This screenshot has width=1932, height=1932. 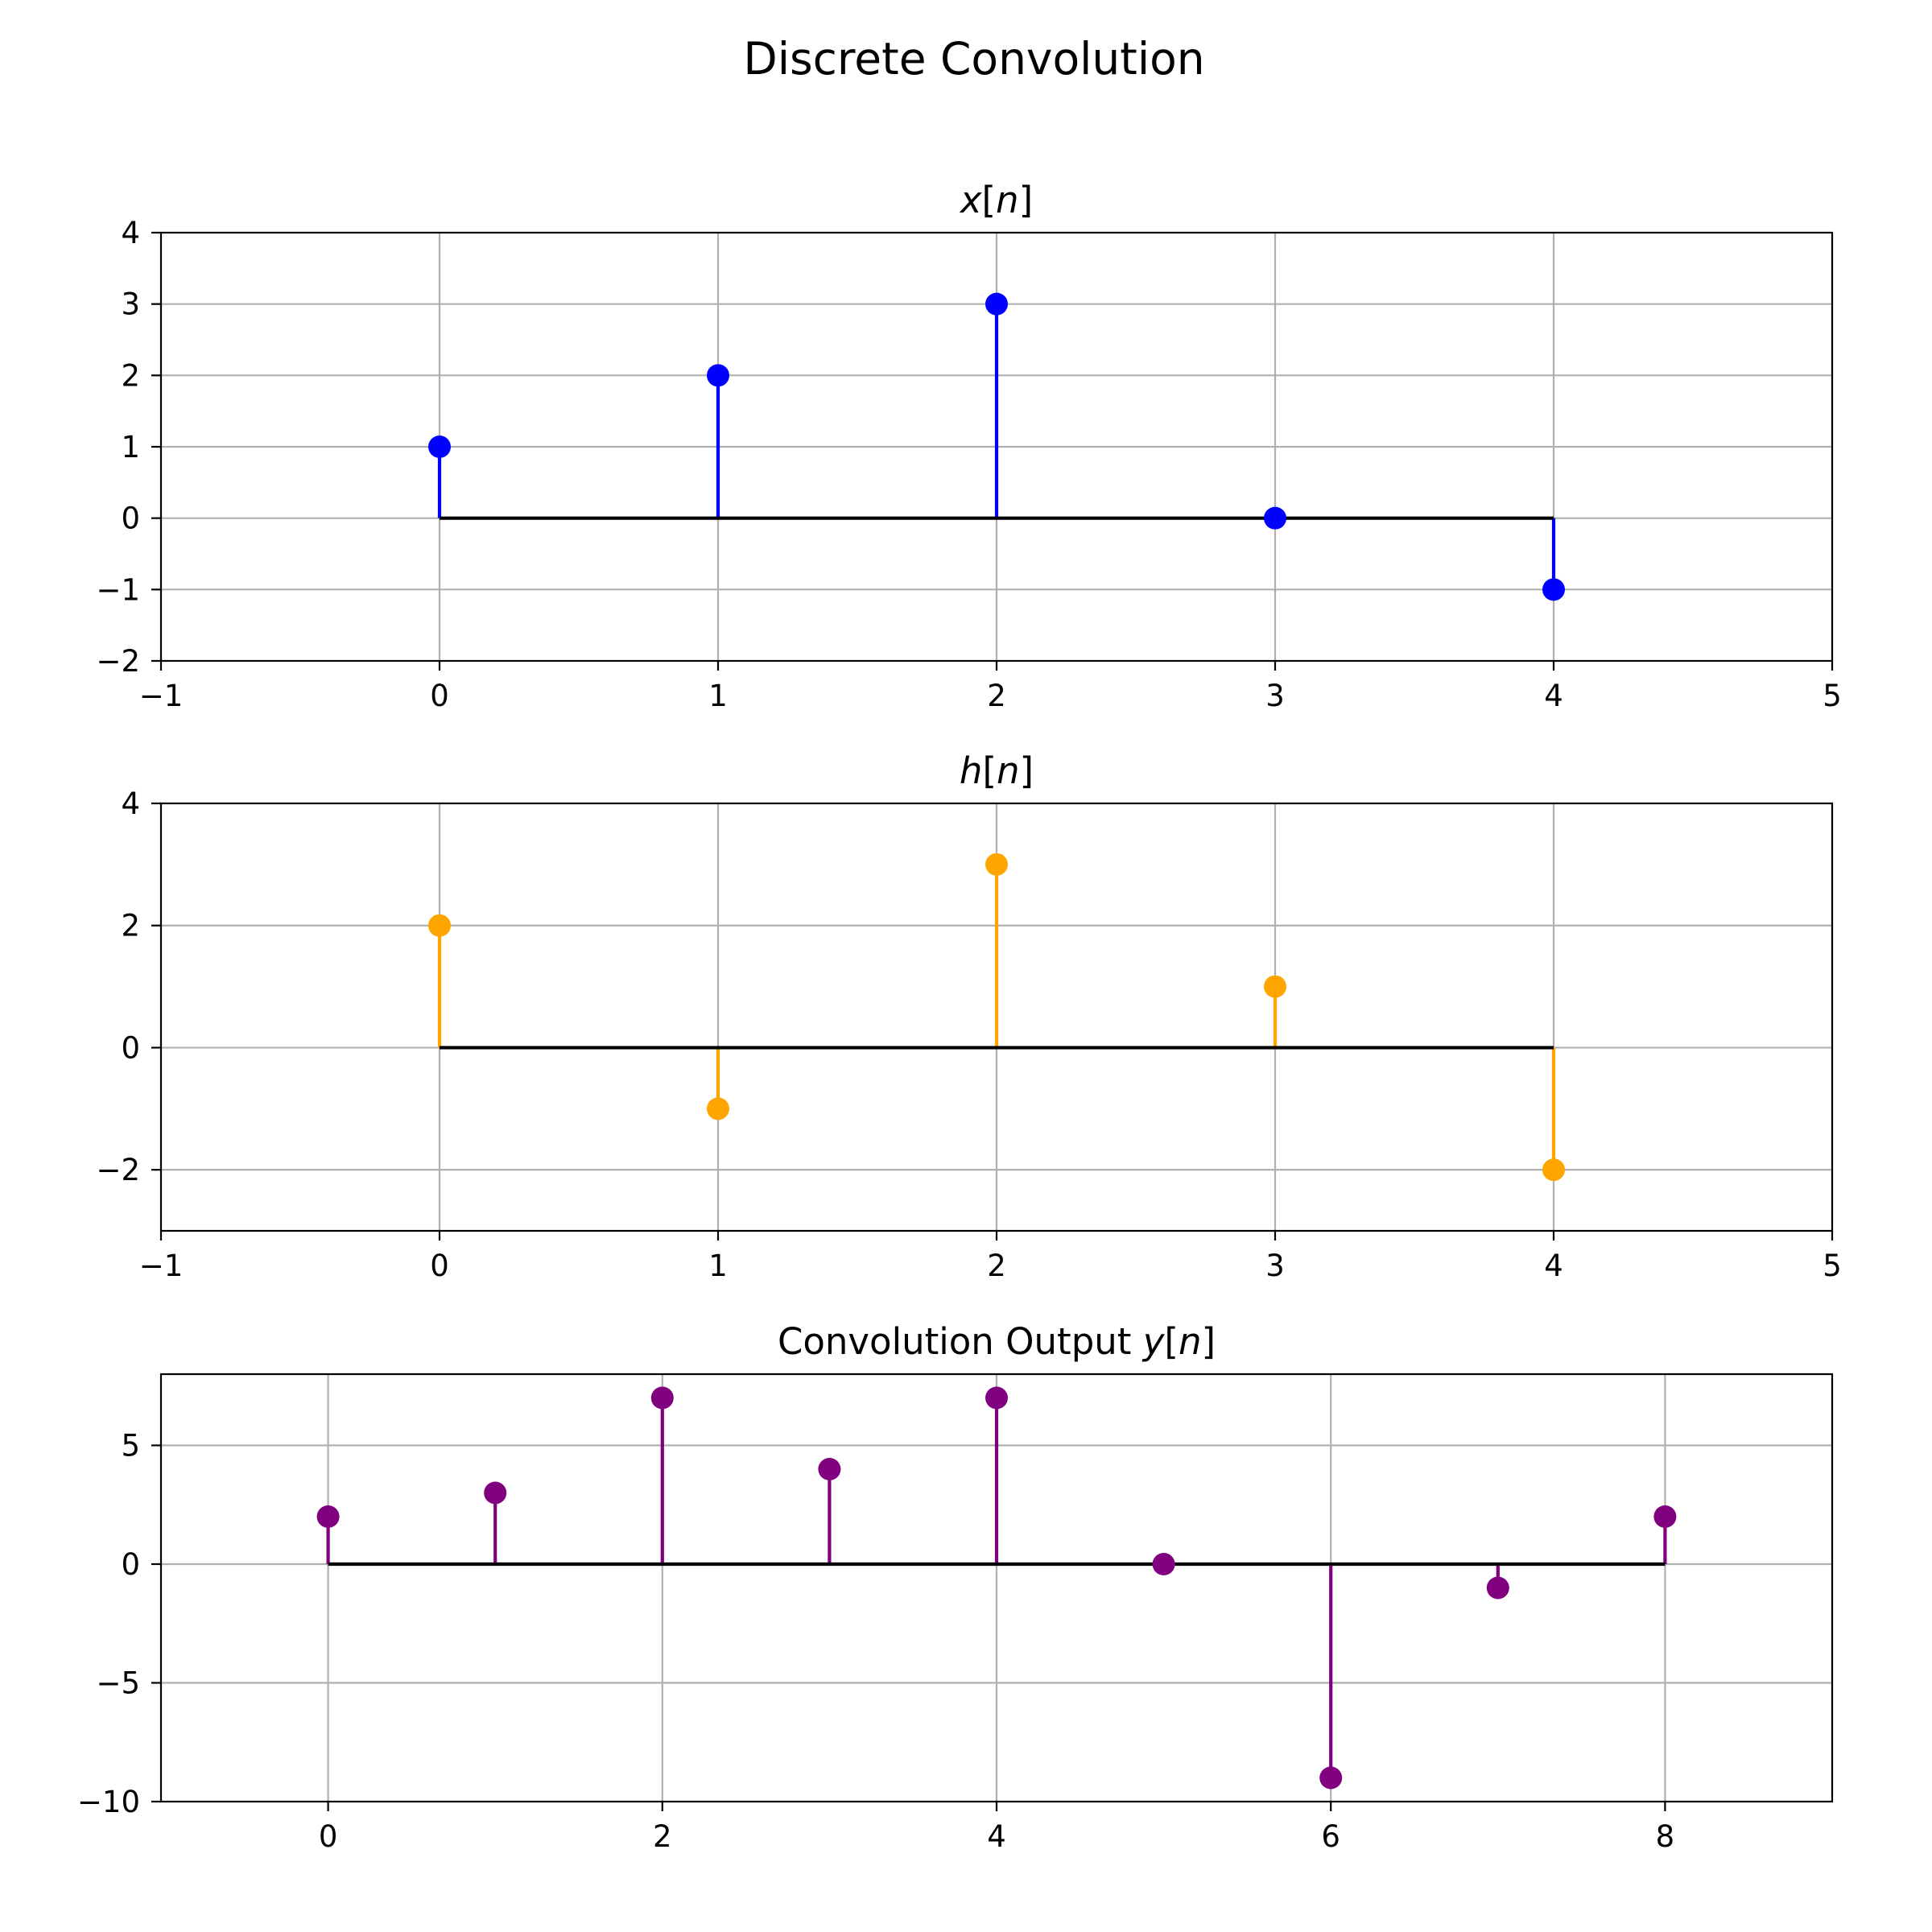 I want to click on figure-title: Discrete Convolution, so click(x=973, y=59).